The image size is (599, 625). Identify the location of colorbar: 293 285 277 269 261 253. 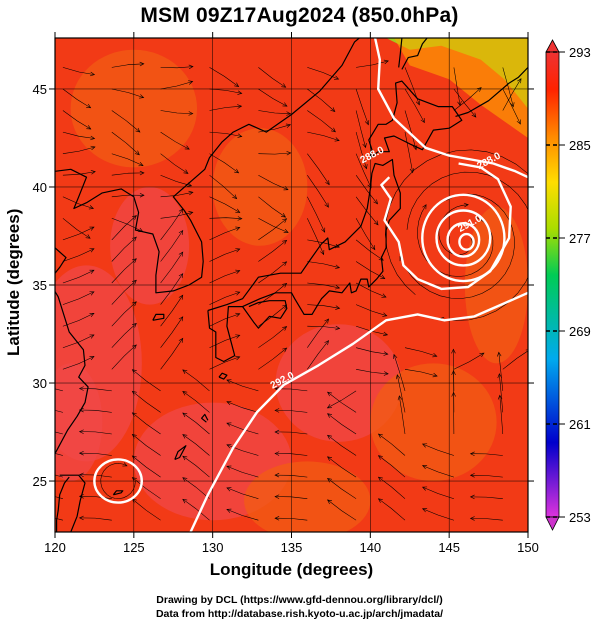
(568, 285).